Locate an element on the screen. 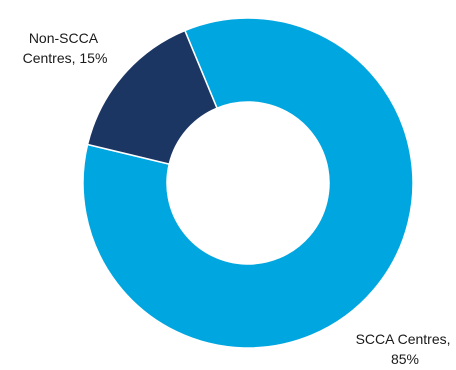 The width and height of the screenshot is (456, 370). slice-non-scca-centres is located at coordinates (152, 97).